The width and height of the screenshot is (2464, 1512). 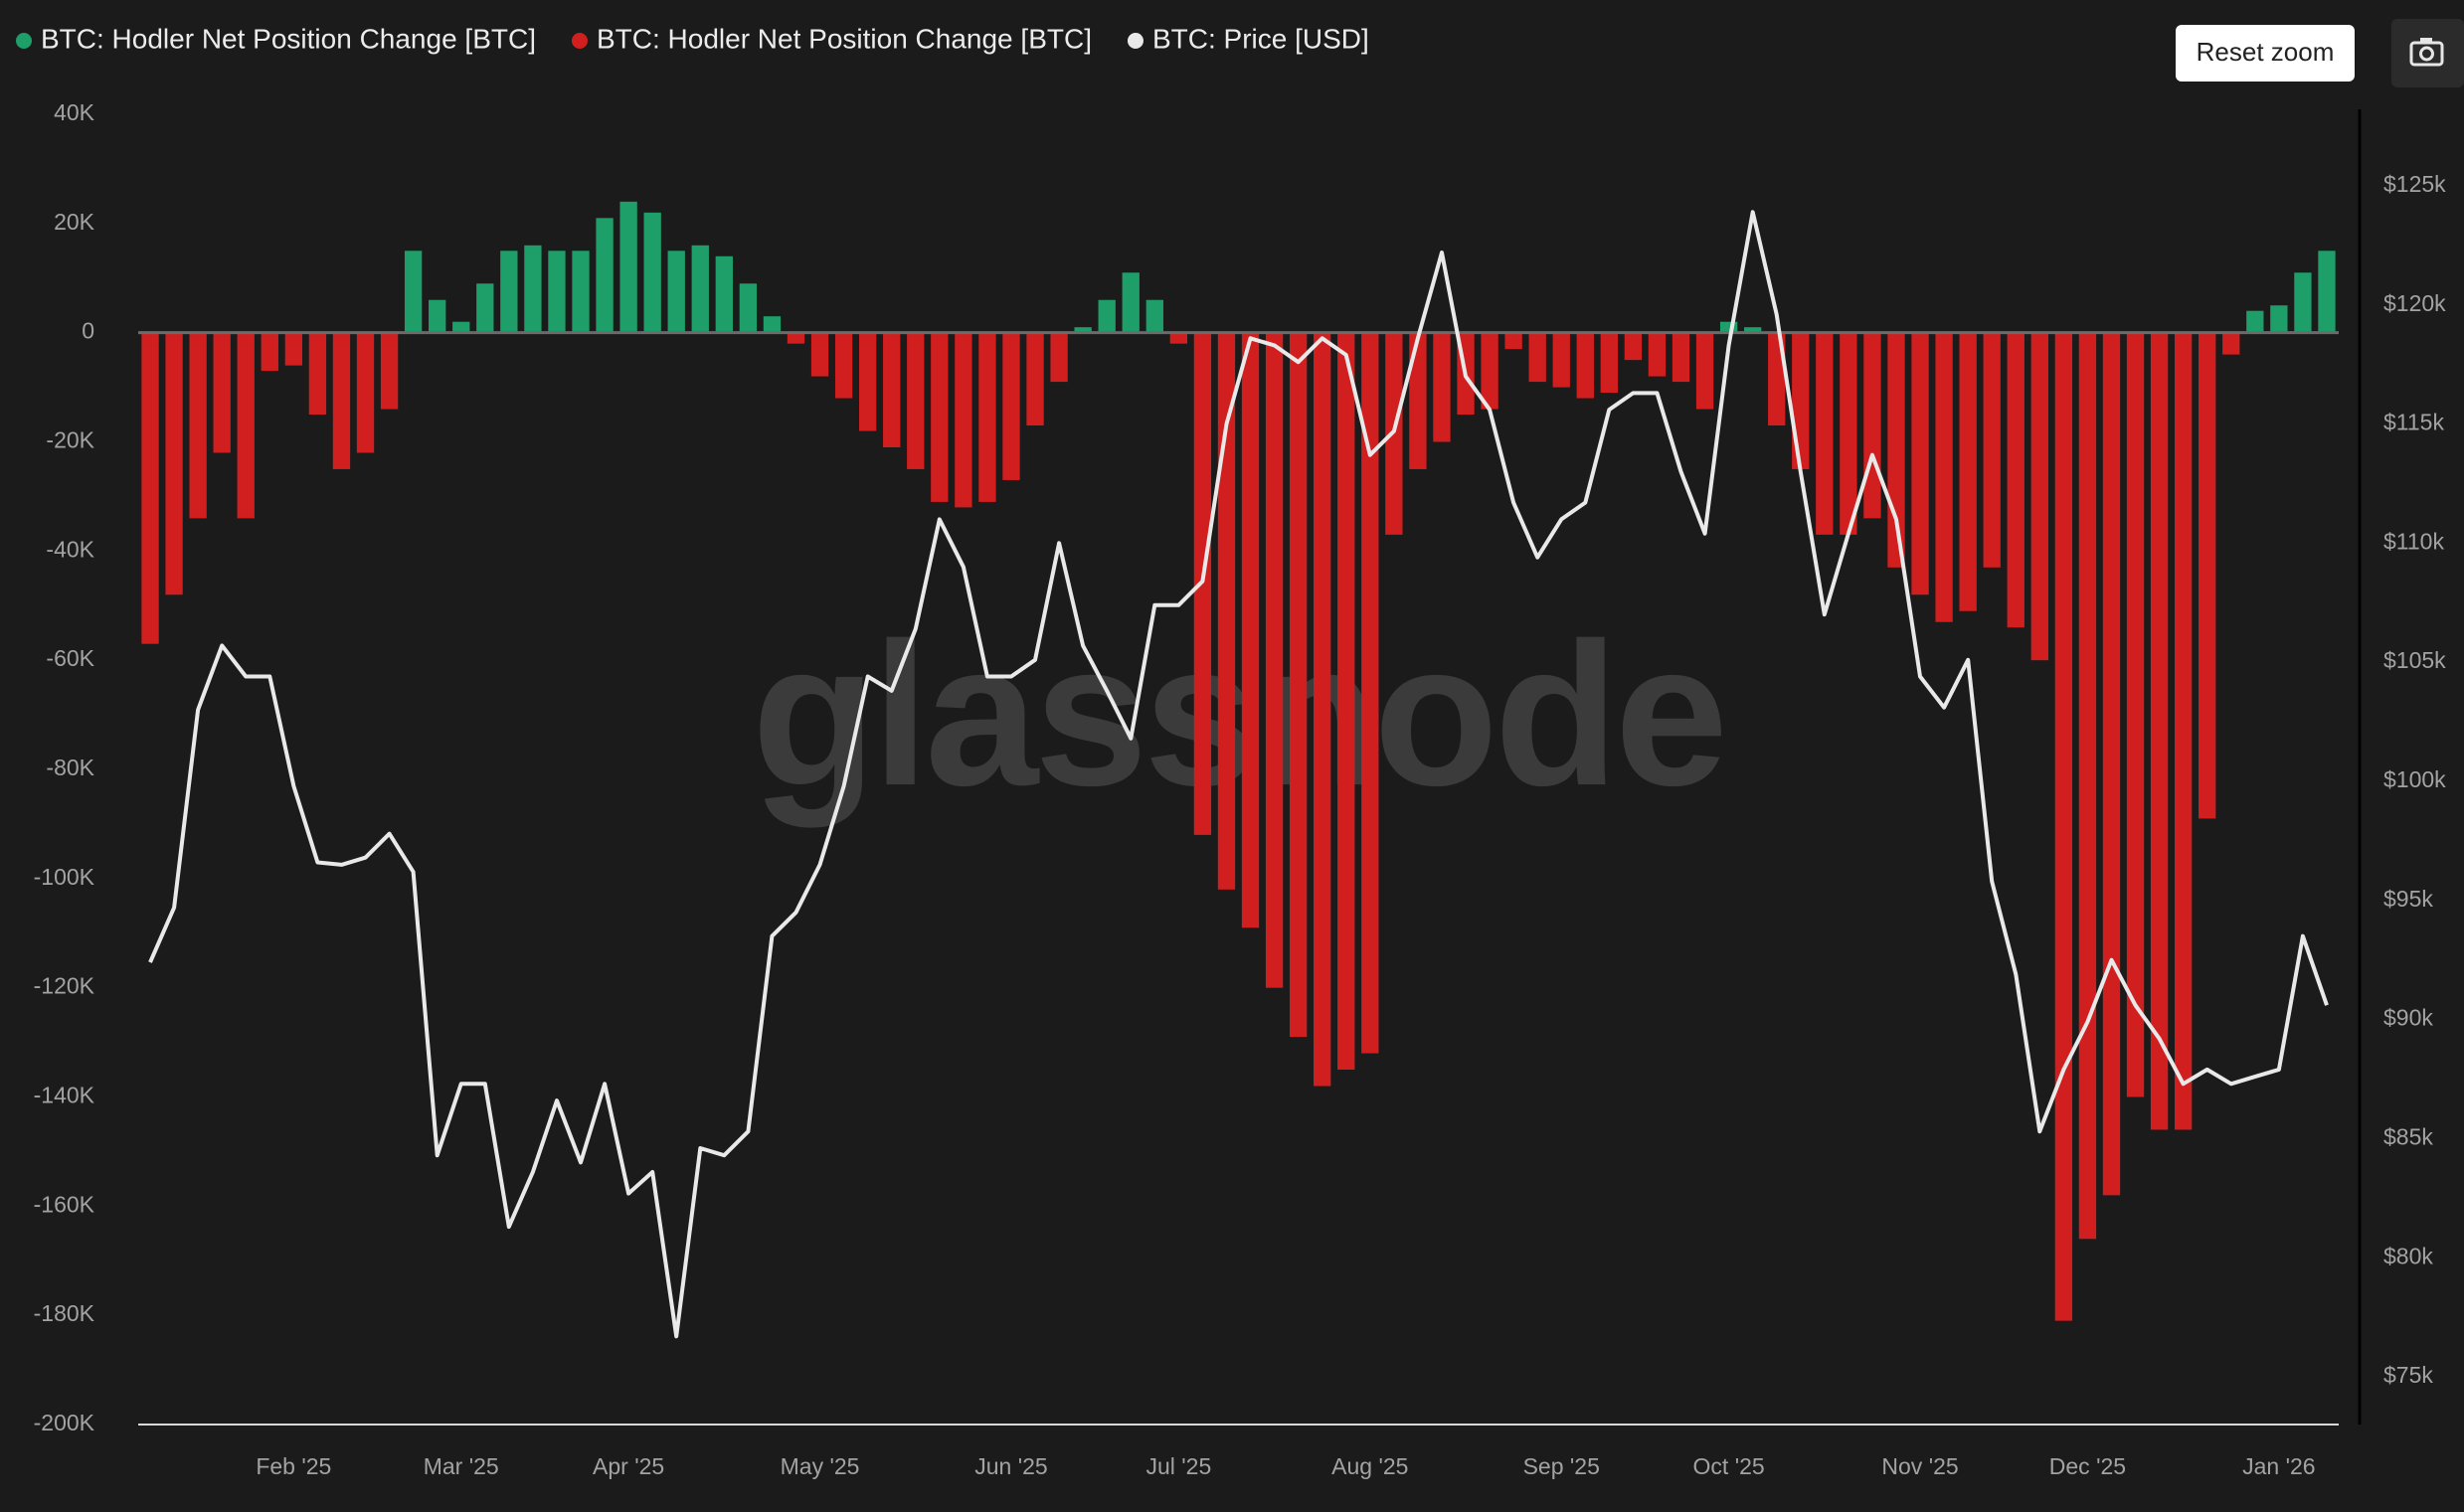 I want to click on reset-zoom: Reset zoom, so click(x=2265, y=53).